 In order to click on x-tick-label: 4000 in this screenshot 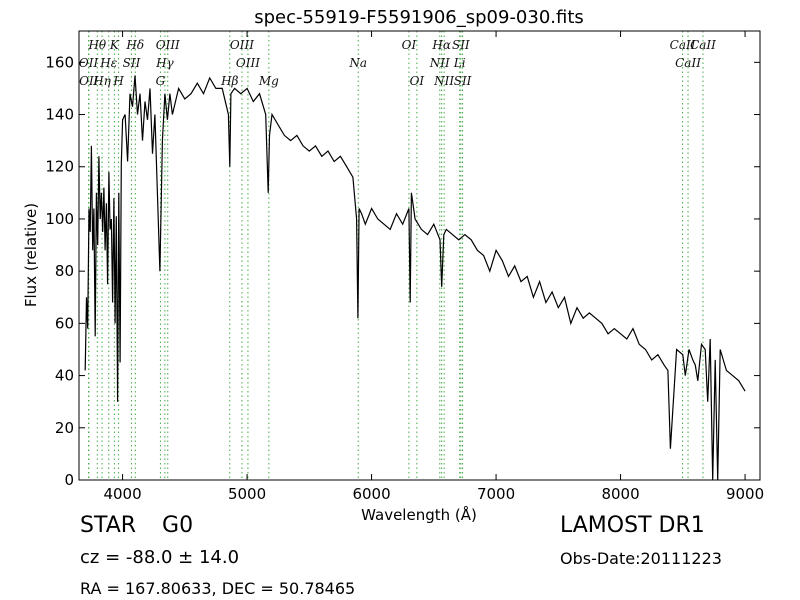, I will do `click(122, 494)`.